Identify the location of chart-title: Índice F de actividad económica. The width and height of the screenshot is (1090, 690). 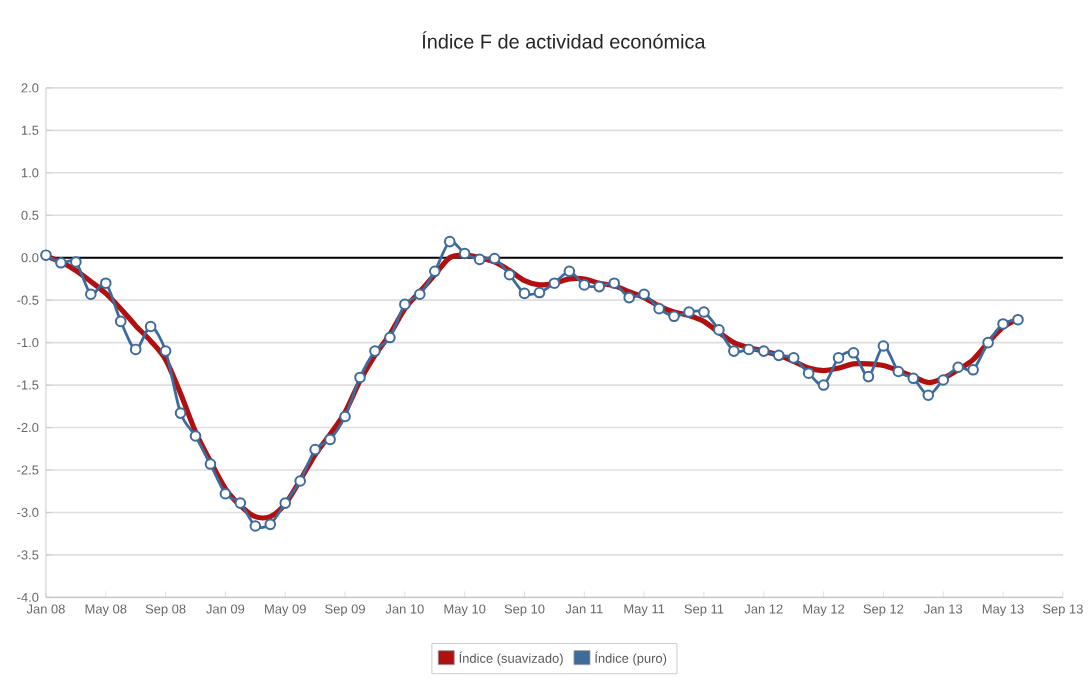
(564, 40).